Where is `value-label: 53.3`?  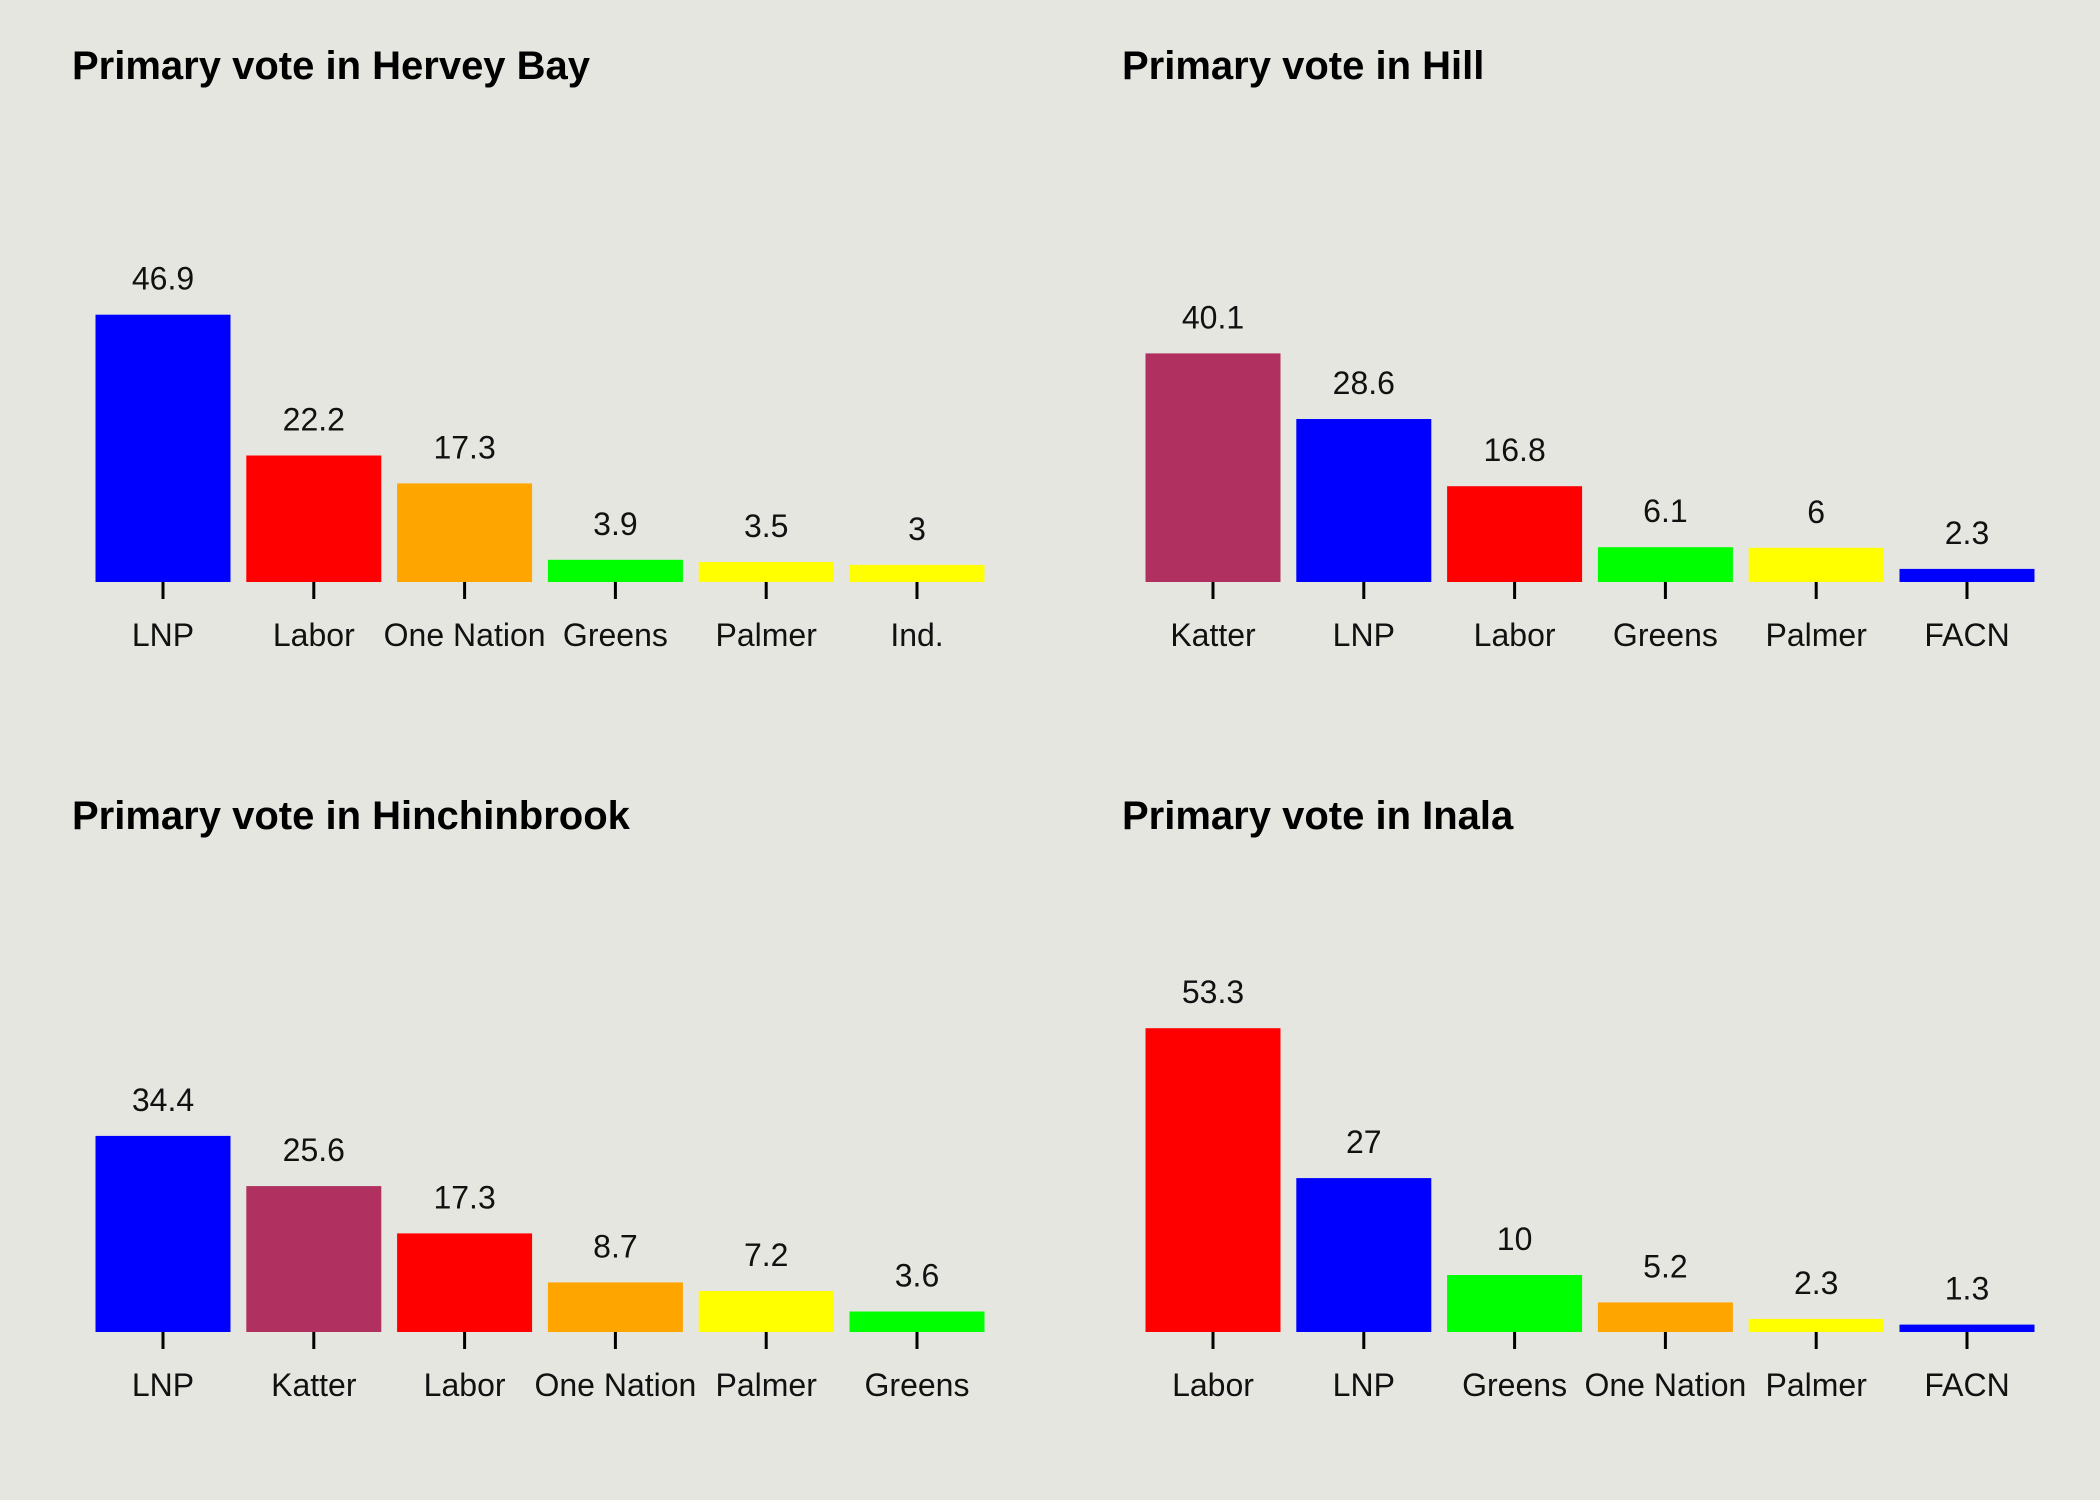
value-label: 53.3 is located at coordinates (1213, 992).